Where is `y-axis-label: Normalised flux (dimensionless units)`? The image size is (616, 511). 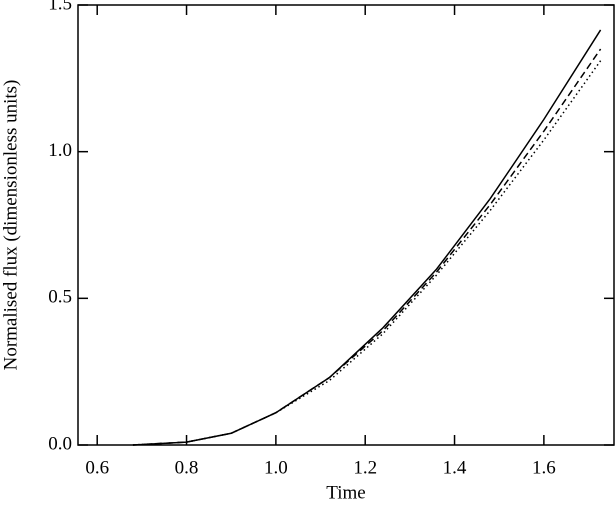 y-axis-label: Normalised flux (dimensionless units) is located at coordinates (10, 225).